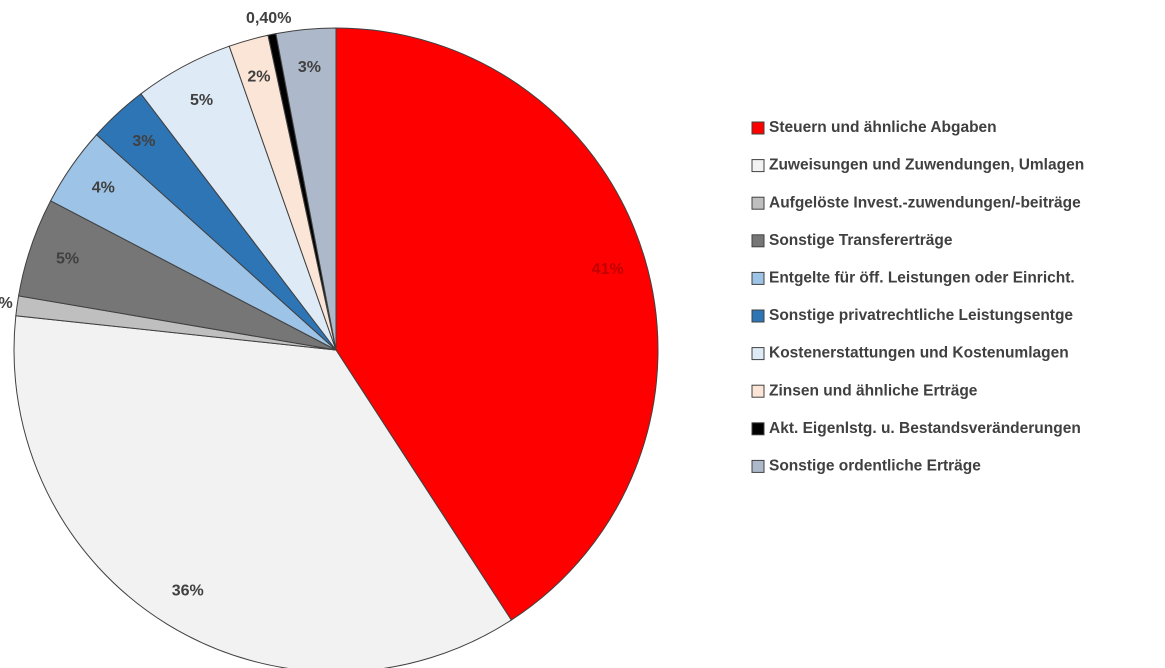 Image resolution: width=1165 pixels, height=668 pixels. Describe the element at coordinates (188, 591) in the screenshot. I see `data-label: 36%` at that location.